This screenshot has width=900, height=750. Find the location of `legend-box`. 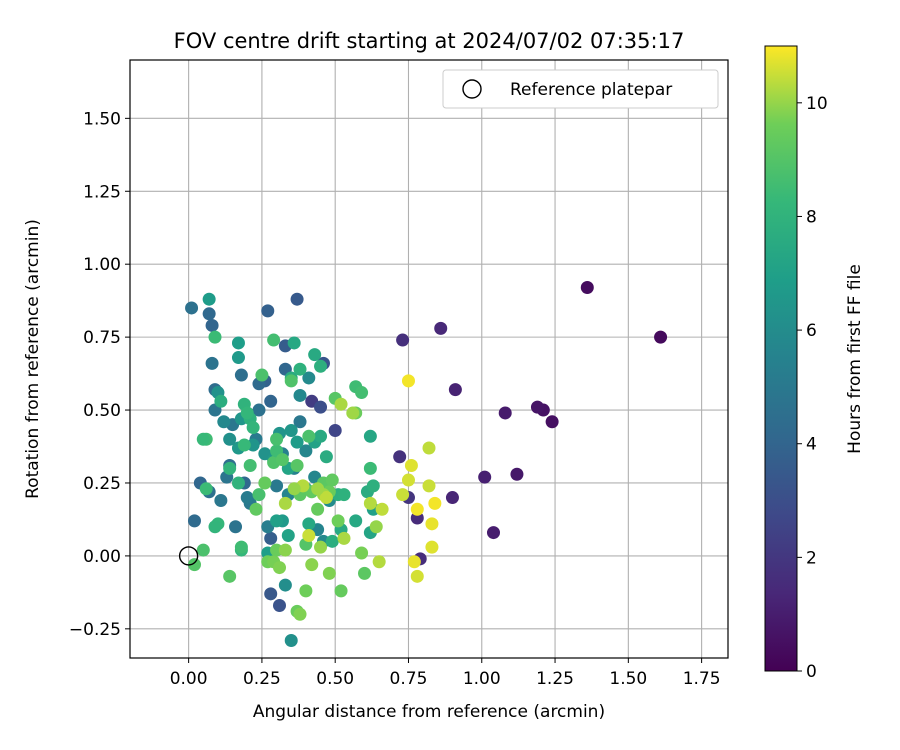

legend-box is located at coordinates (580, 89).